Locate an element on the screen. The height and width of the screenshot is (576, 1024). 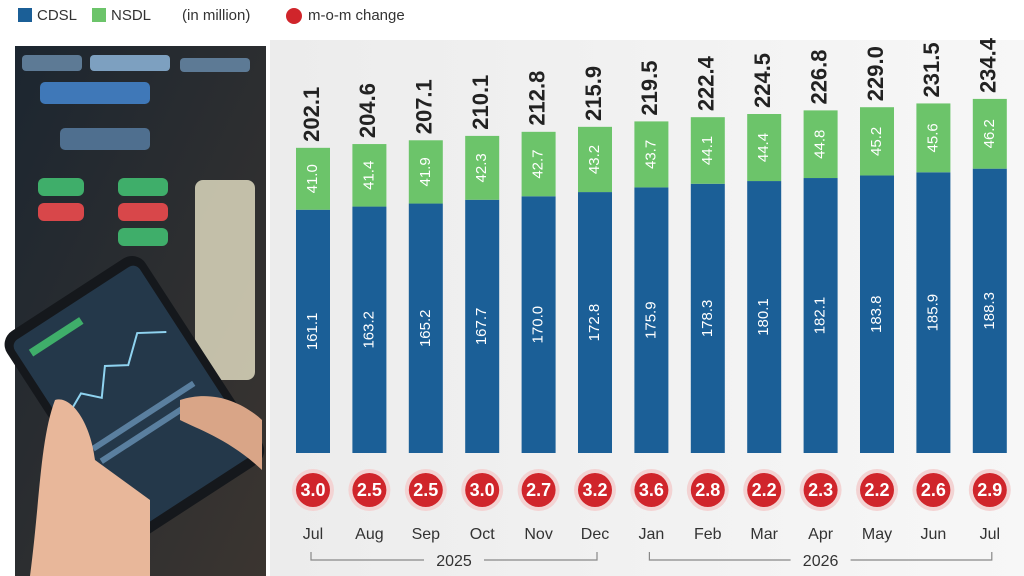
x-tick-label: May is located at coordinates (877, 534).